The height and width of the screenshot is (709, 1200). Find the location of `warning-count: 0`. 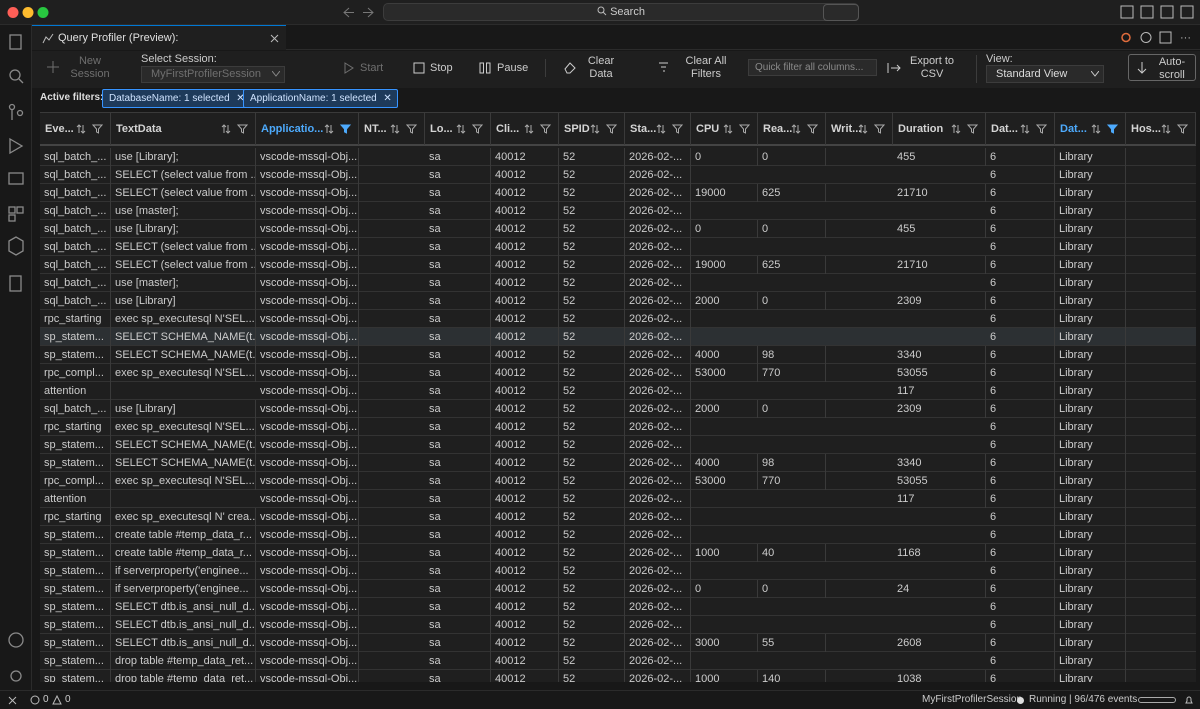

warning-count: 0 is located at coordinates (68, 699).